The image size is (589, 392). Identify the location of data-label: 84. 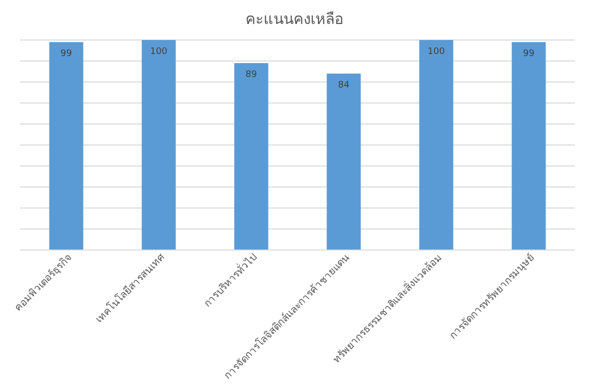
(344, 85).